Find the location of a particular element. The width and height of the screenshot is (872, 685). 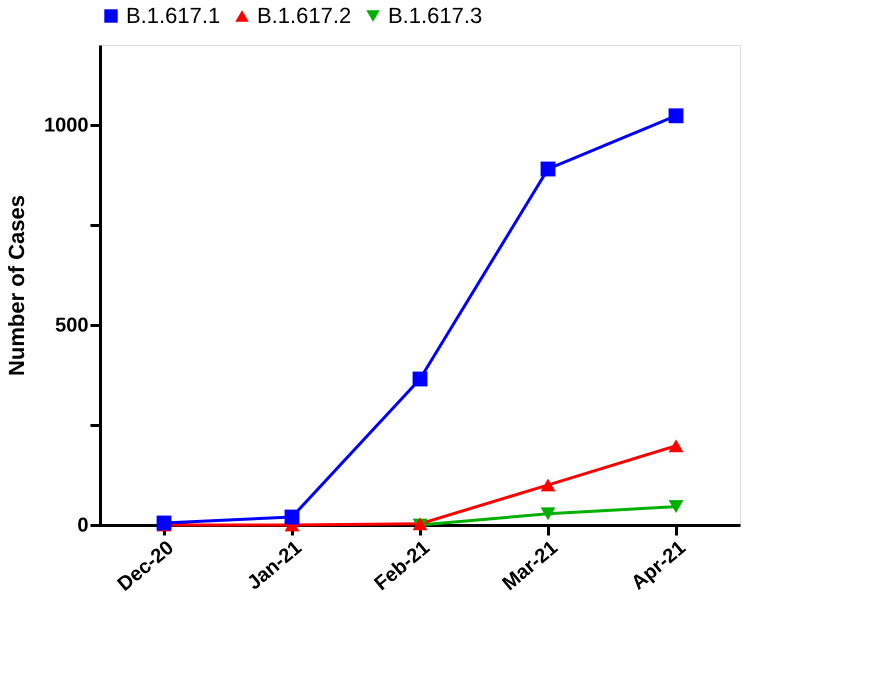

y-tick-label: 0 is located at coordinates (82, 525).